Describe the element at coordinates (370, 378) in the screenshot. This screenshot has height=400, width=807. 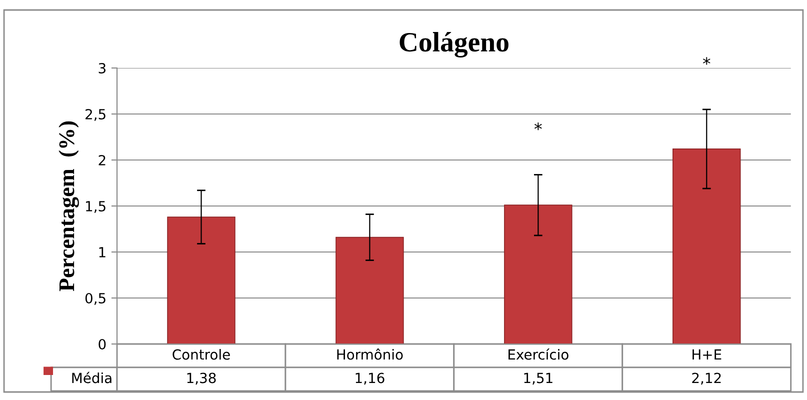
I see `data-label: 1,16` at that location.